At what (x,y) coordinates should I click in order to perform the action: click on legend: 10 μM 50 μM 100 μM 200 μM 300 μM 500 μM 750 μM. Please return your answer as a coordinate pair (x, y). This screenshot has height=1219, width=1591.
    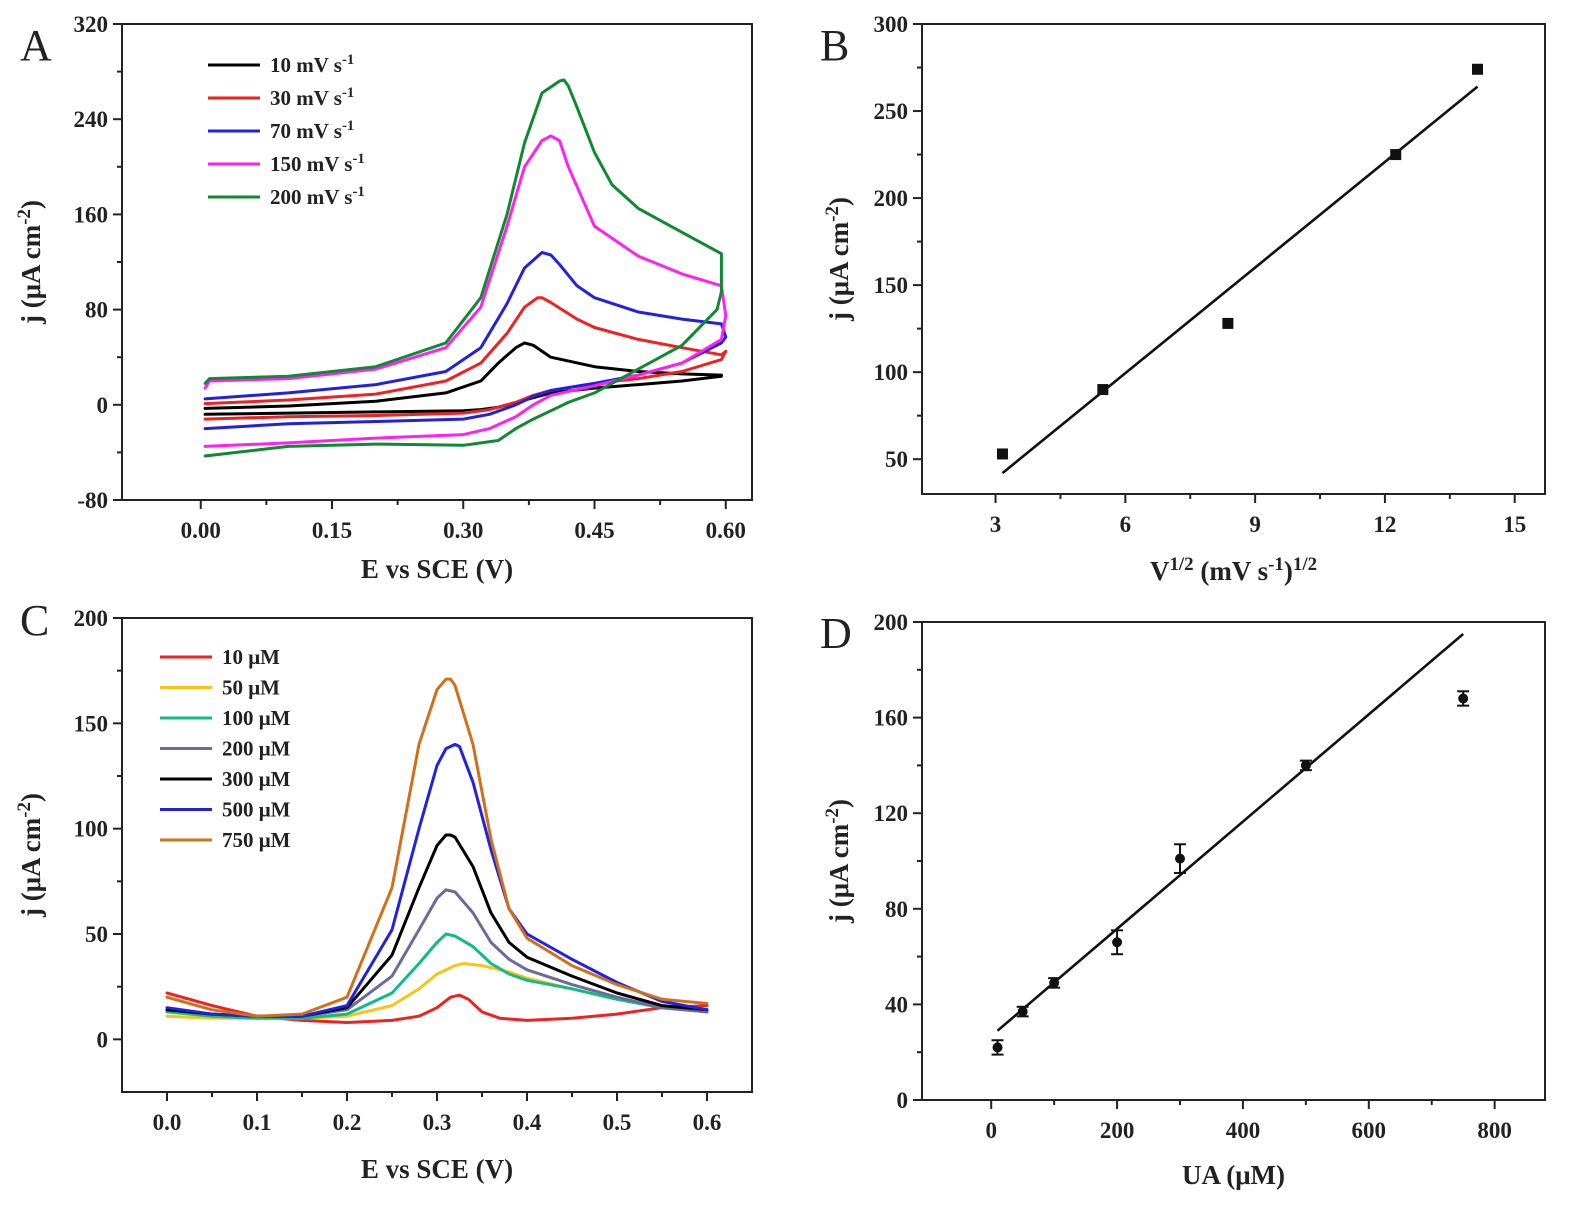
    Looking at the image, I should click on (225, 748).